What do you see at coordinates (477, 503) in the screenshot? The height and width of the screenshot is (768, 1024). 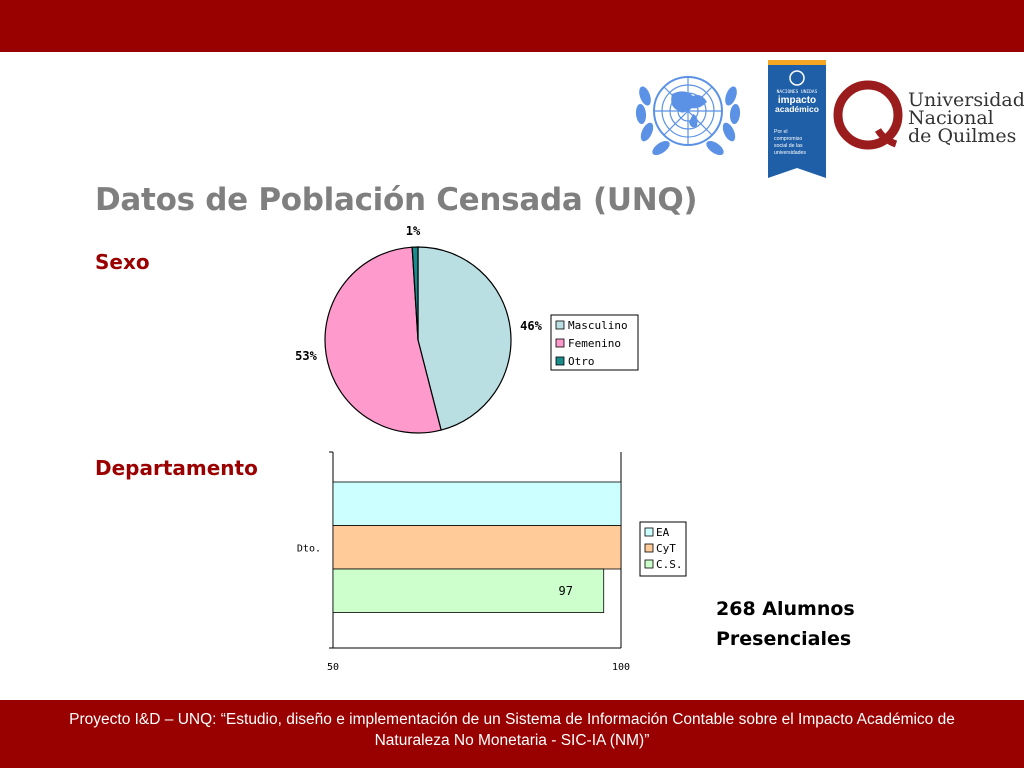 I see `bar-ea` at bounding box center [477, 503].